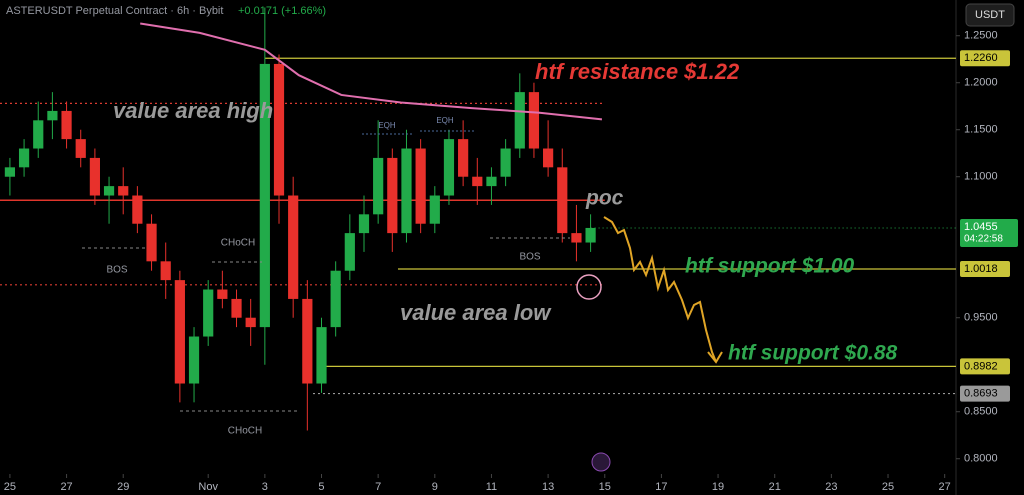 The image size is (1024, 495). I want to click on currency-label: USDT, so click(990, 15).